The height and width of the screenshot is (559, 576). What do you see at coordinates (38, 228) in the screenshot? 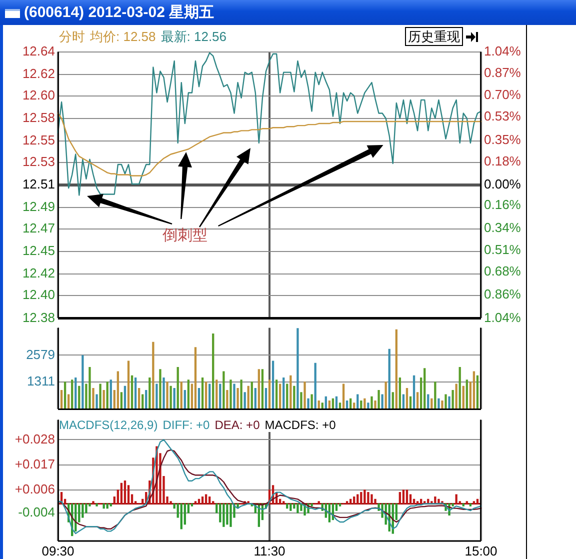
I see `y-tick-label: 12.47` at bounding box center [38, 228].